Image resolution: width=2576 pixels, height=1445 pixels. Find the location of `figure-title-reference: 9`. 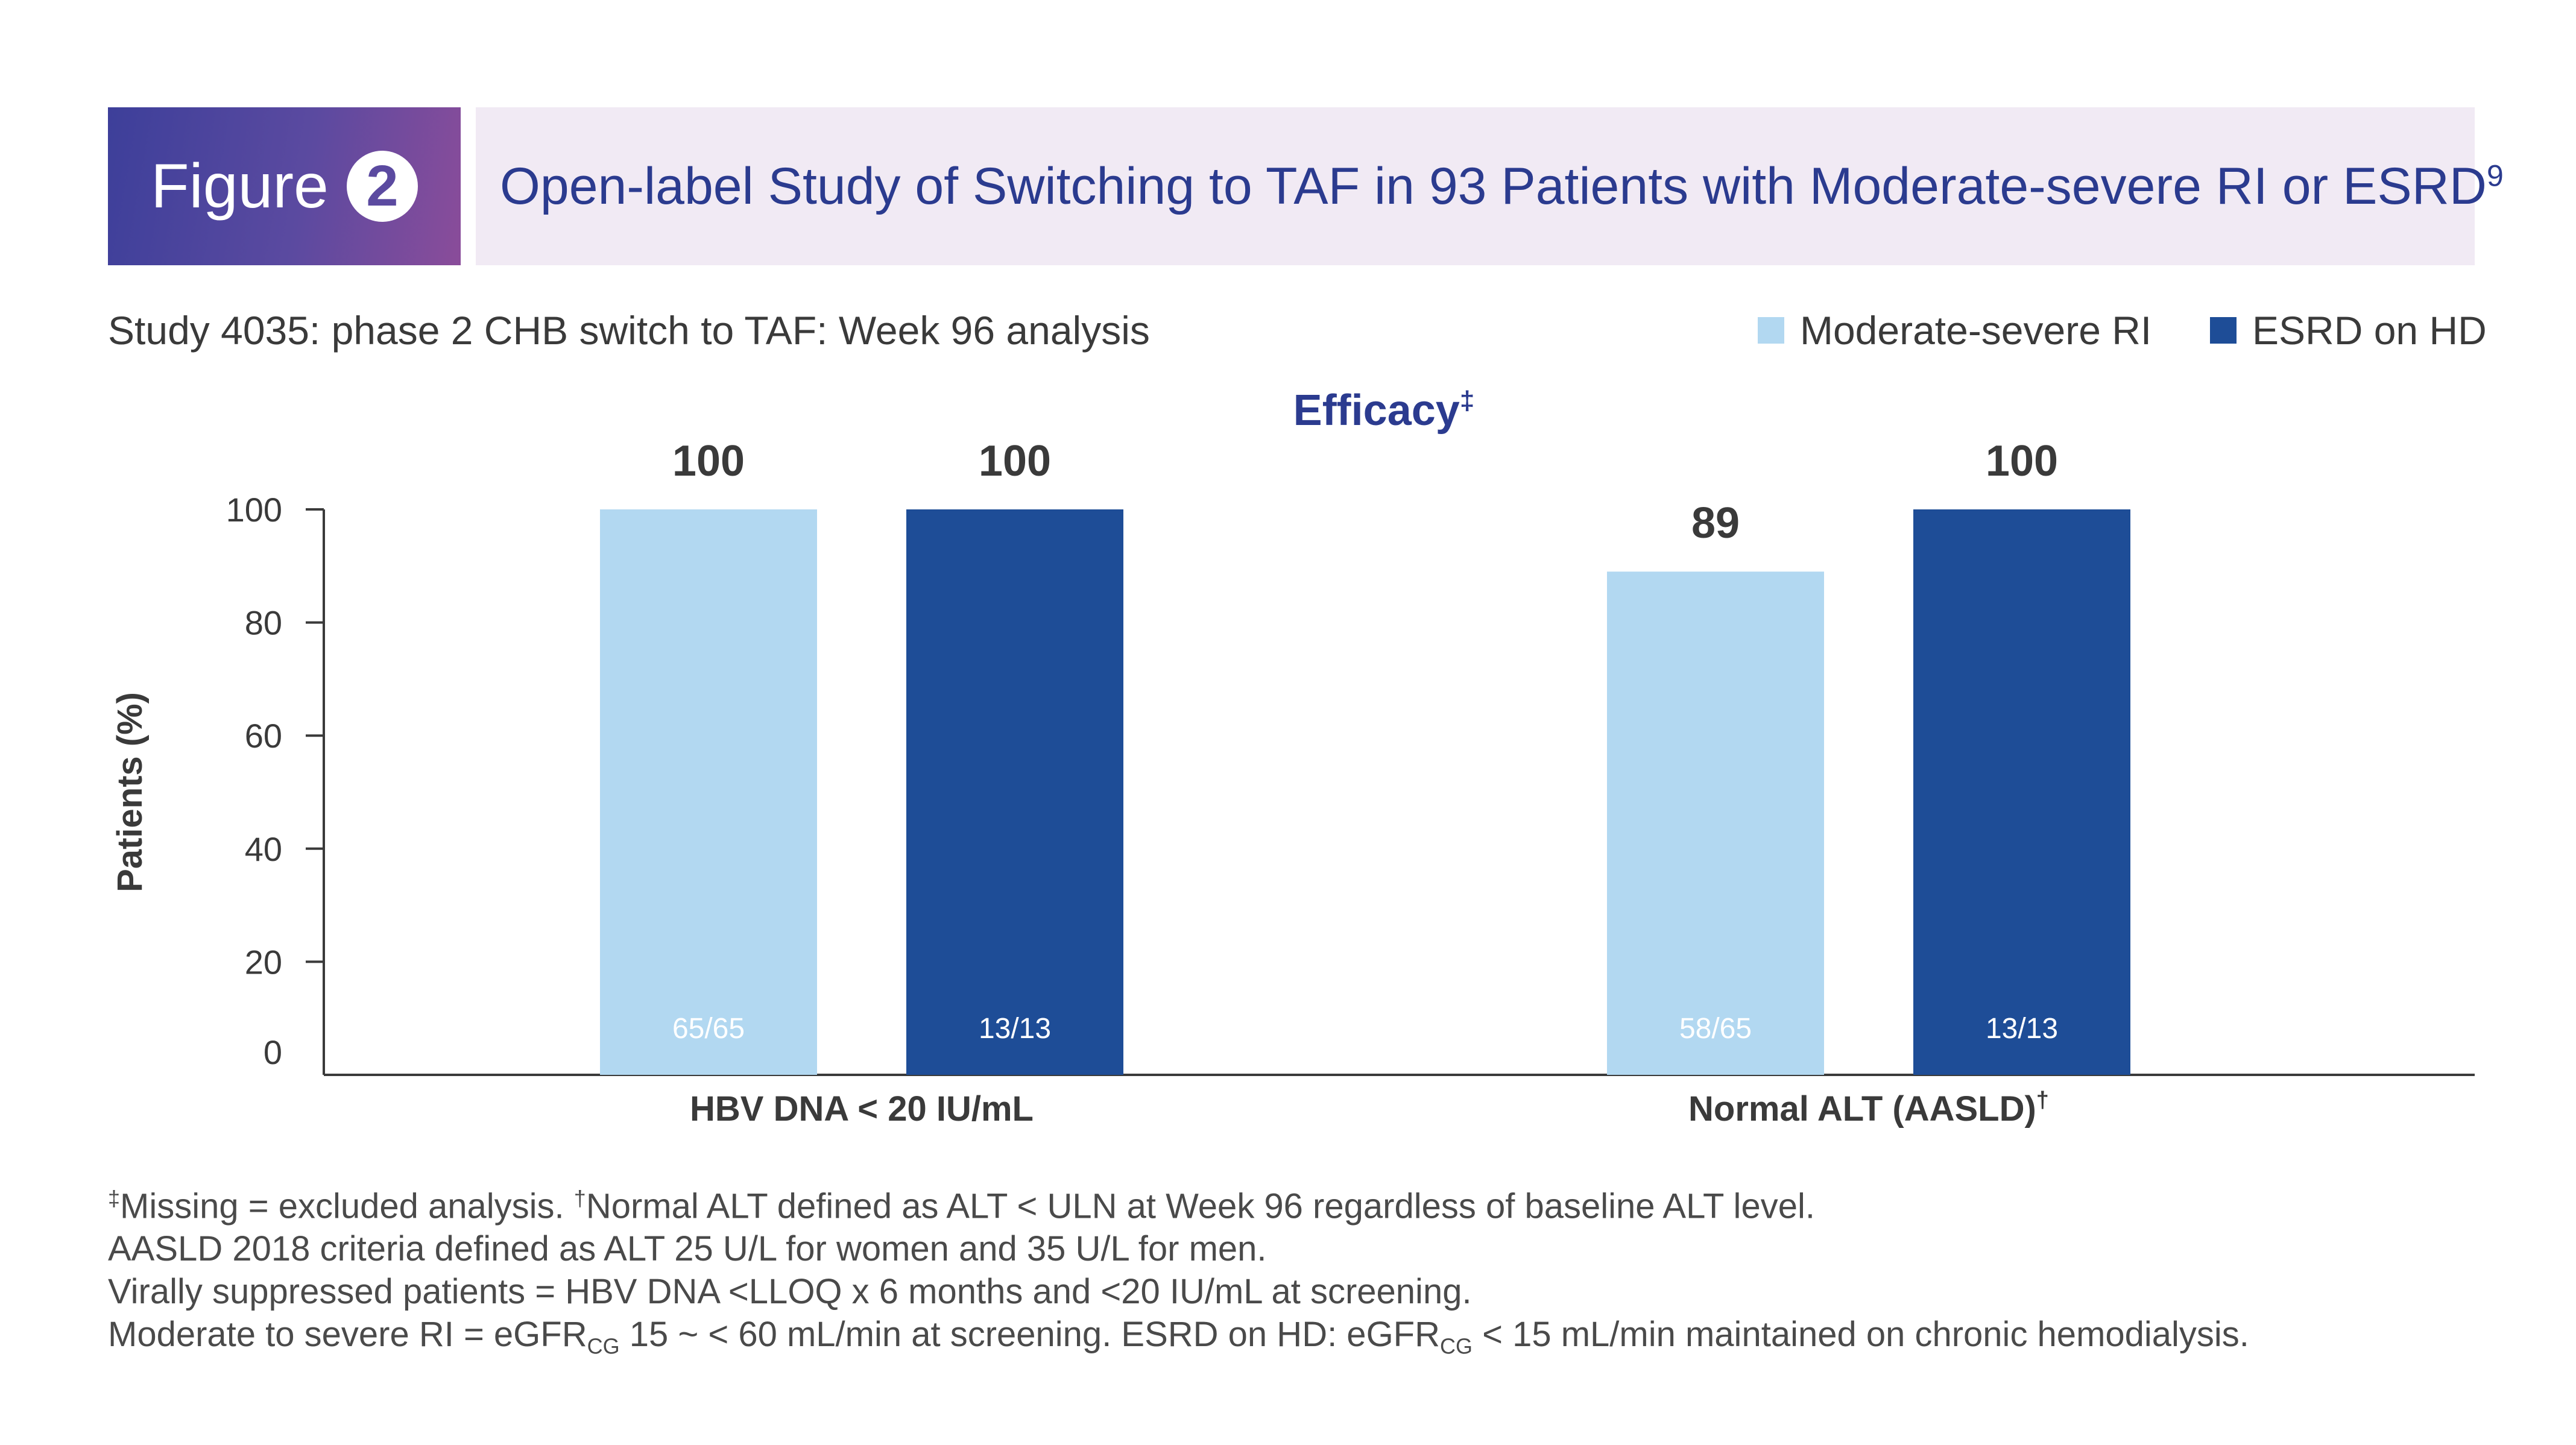

figure-title-reference: 9 is located at coordinates (2495, 175).